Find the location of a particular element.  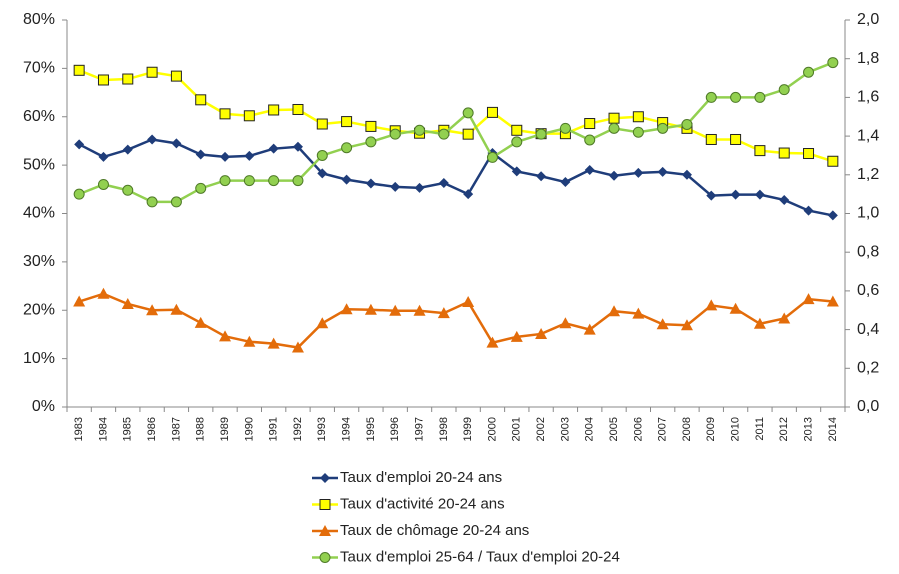

legend-label: Taux d'activité 20-24 ans is located at coordinates (422, 503).